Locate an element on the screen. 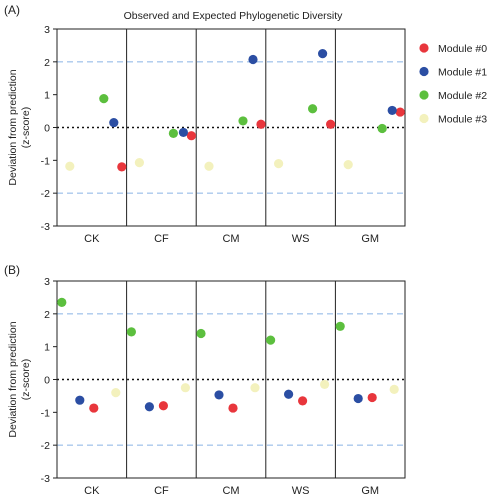 The image size is (491, 500). legend: Module #0 Module #1 Module #2 Module #3 is located at coordinates (453, 84).